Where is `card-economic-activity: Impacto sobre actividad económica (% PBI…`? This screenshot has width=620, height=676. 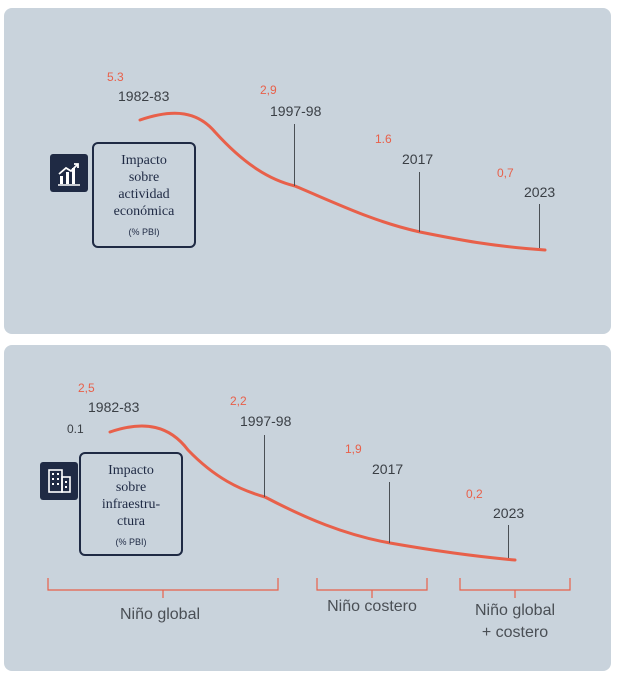
card-economic-activity: Impacto sobre actividad económica (% PBI… is located at coordinates (144, 195).